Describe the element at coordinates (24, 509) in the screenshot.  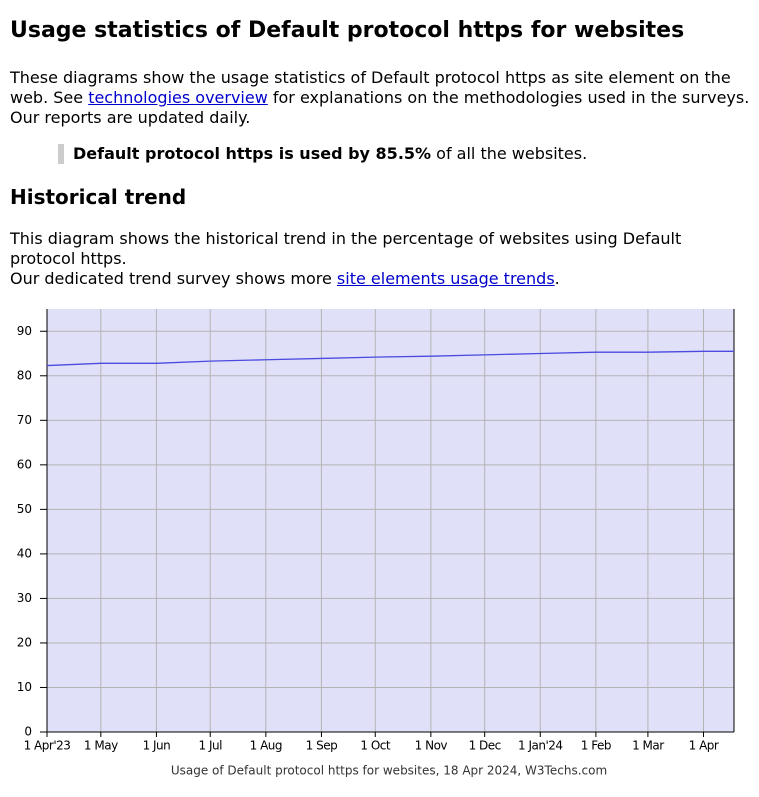
I see `y-tick-label: 50` at that location.